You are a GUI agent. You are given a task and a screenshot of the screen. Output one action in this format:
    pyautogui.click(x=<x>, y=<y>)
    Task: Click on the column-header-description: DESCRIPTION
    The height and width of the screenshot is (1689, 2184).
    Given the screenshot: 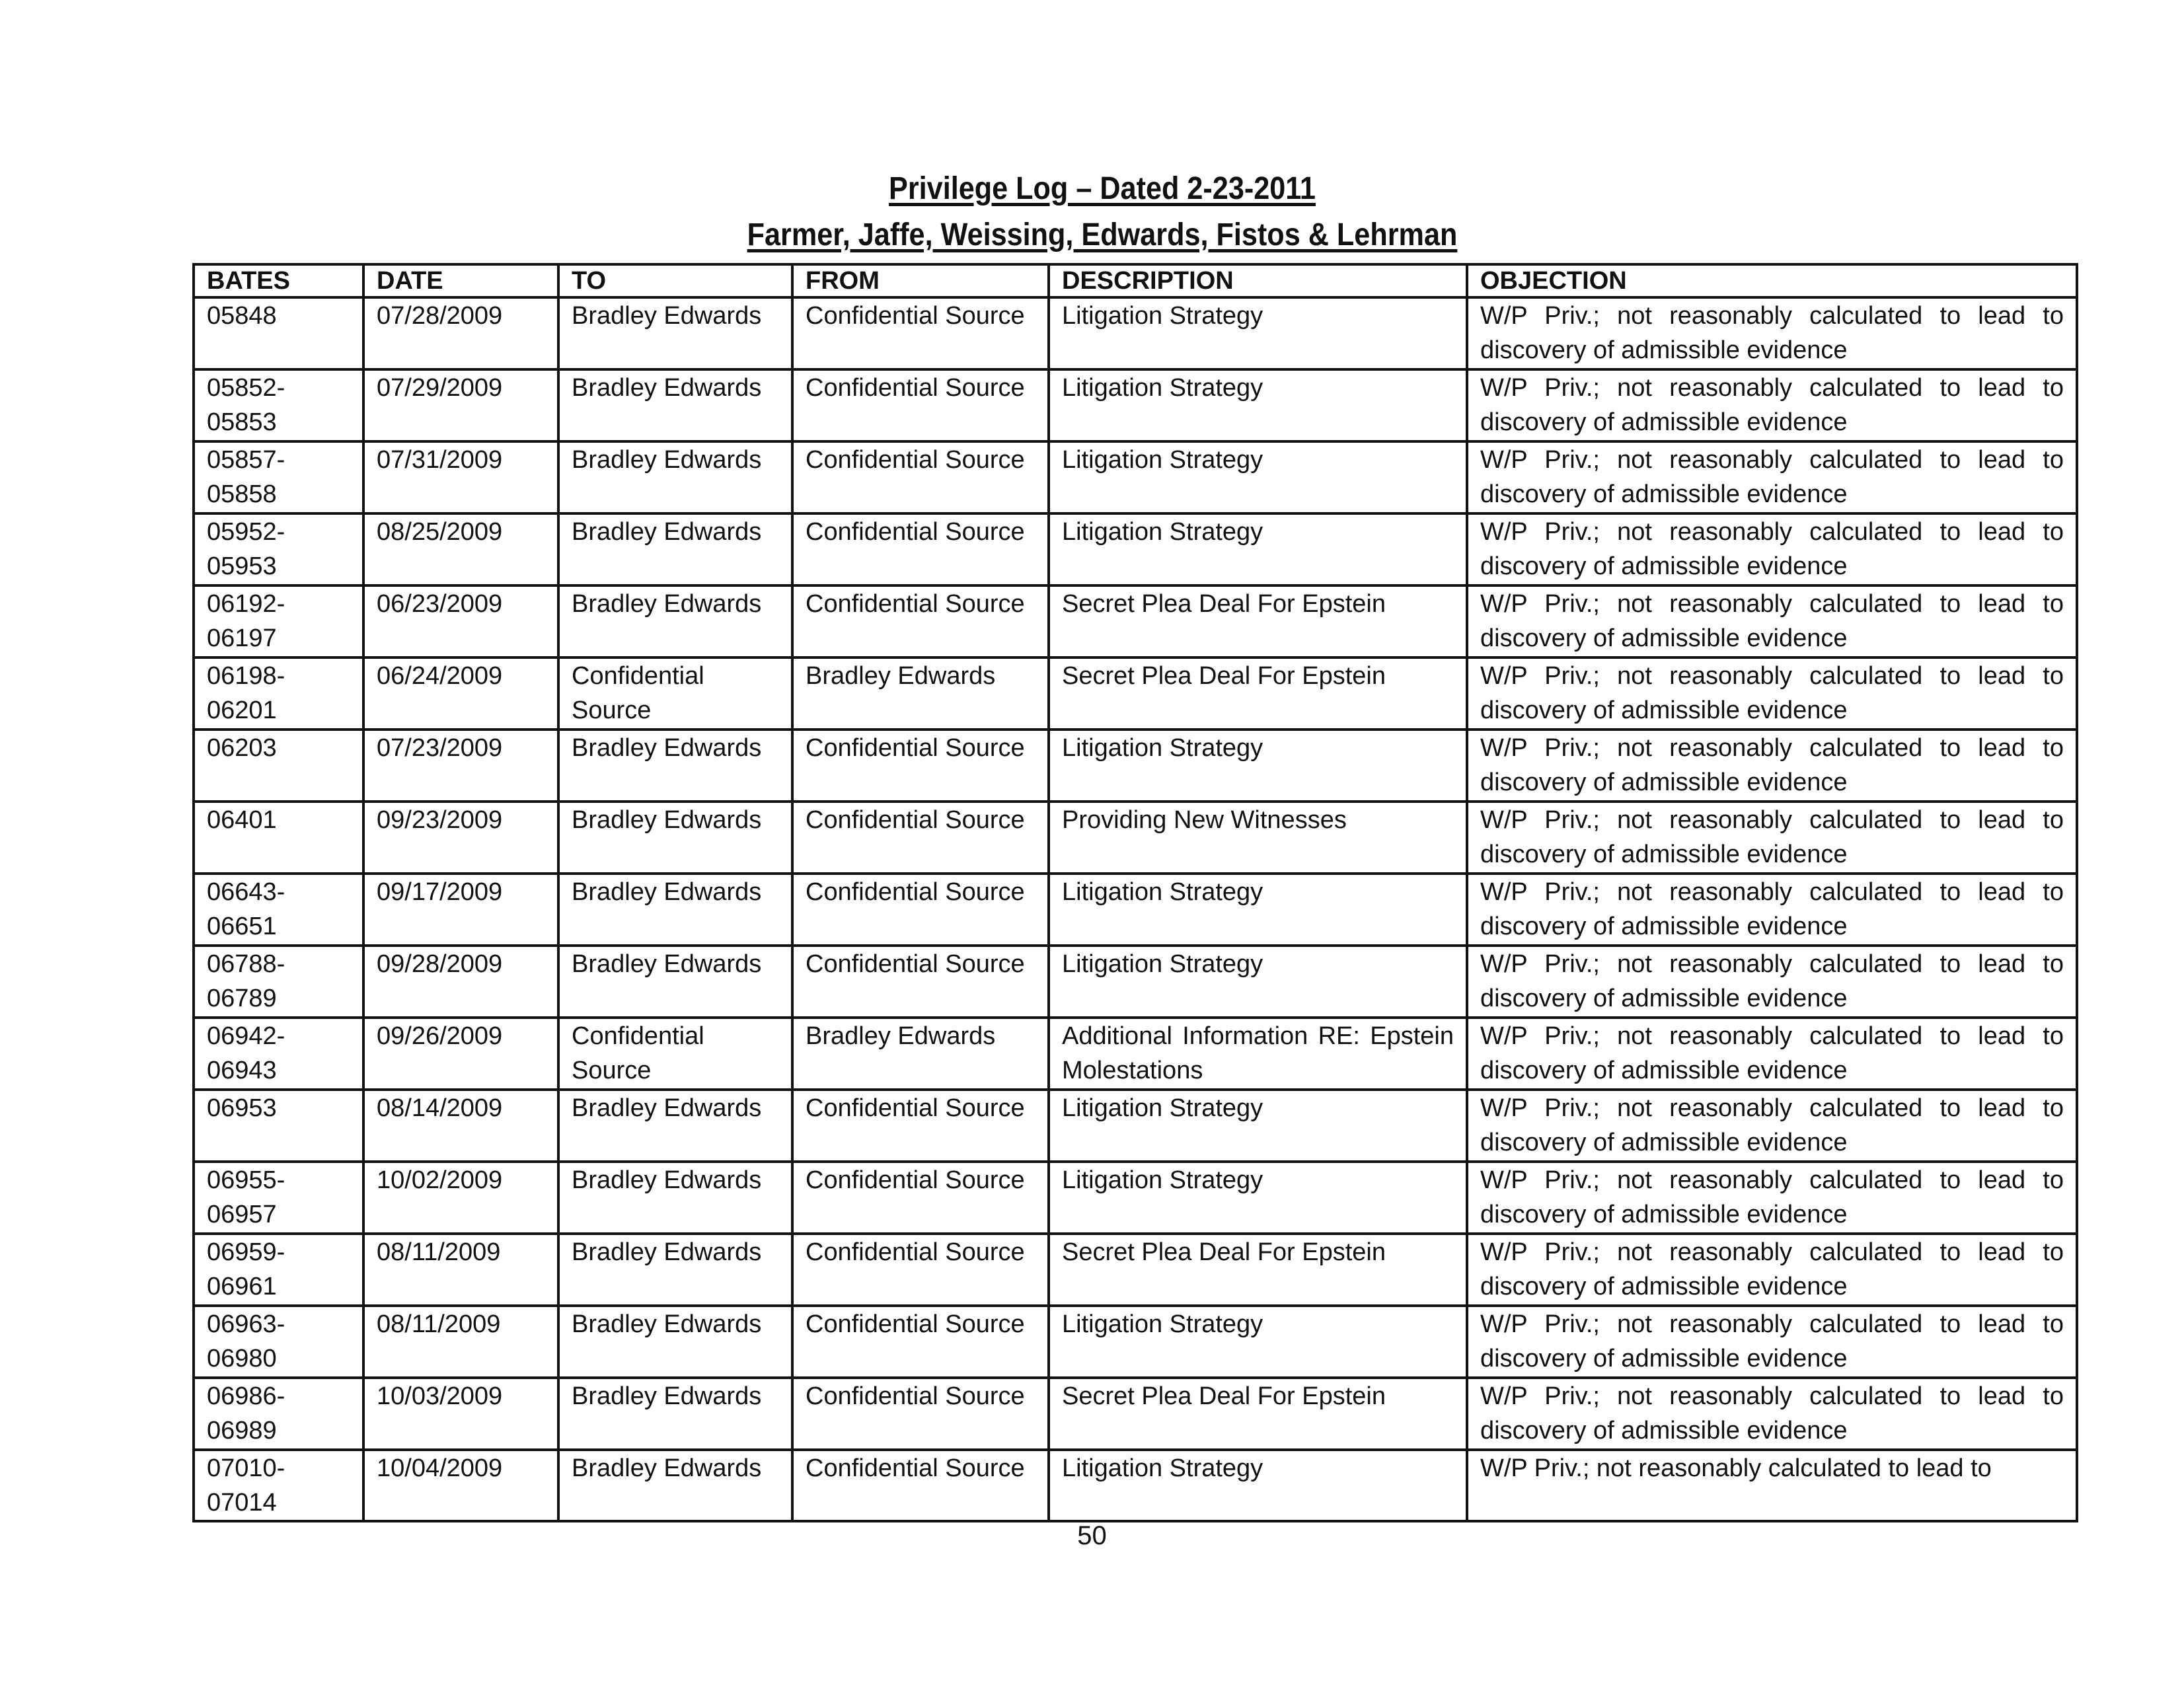 What is the action you would take?
    pyautogui.click(x=1257, y=281)
    